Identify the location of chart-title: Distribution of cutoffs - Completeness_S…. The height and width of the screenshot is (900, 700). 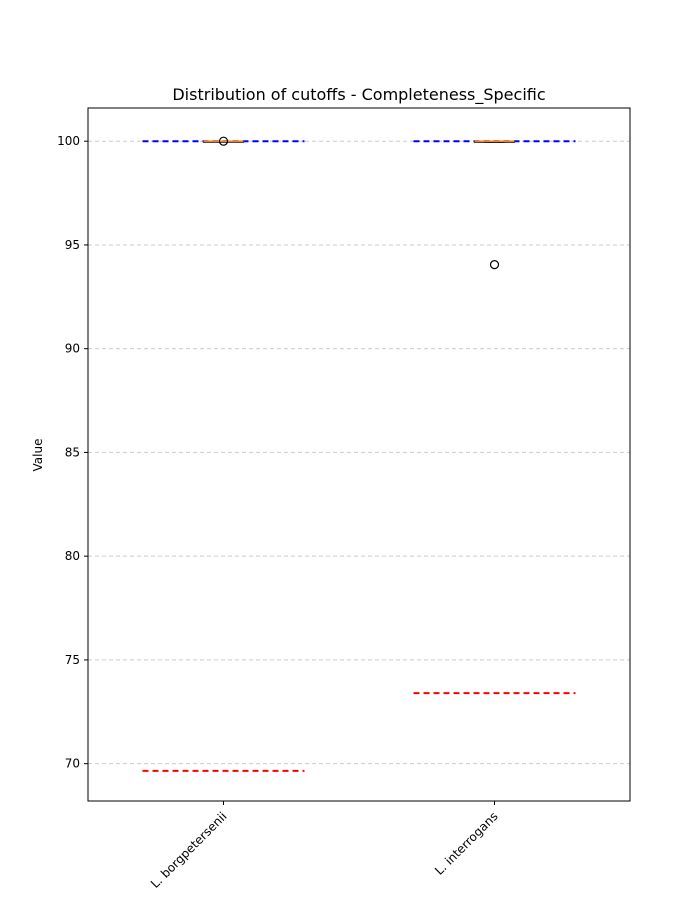
(358, 95).